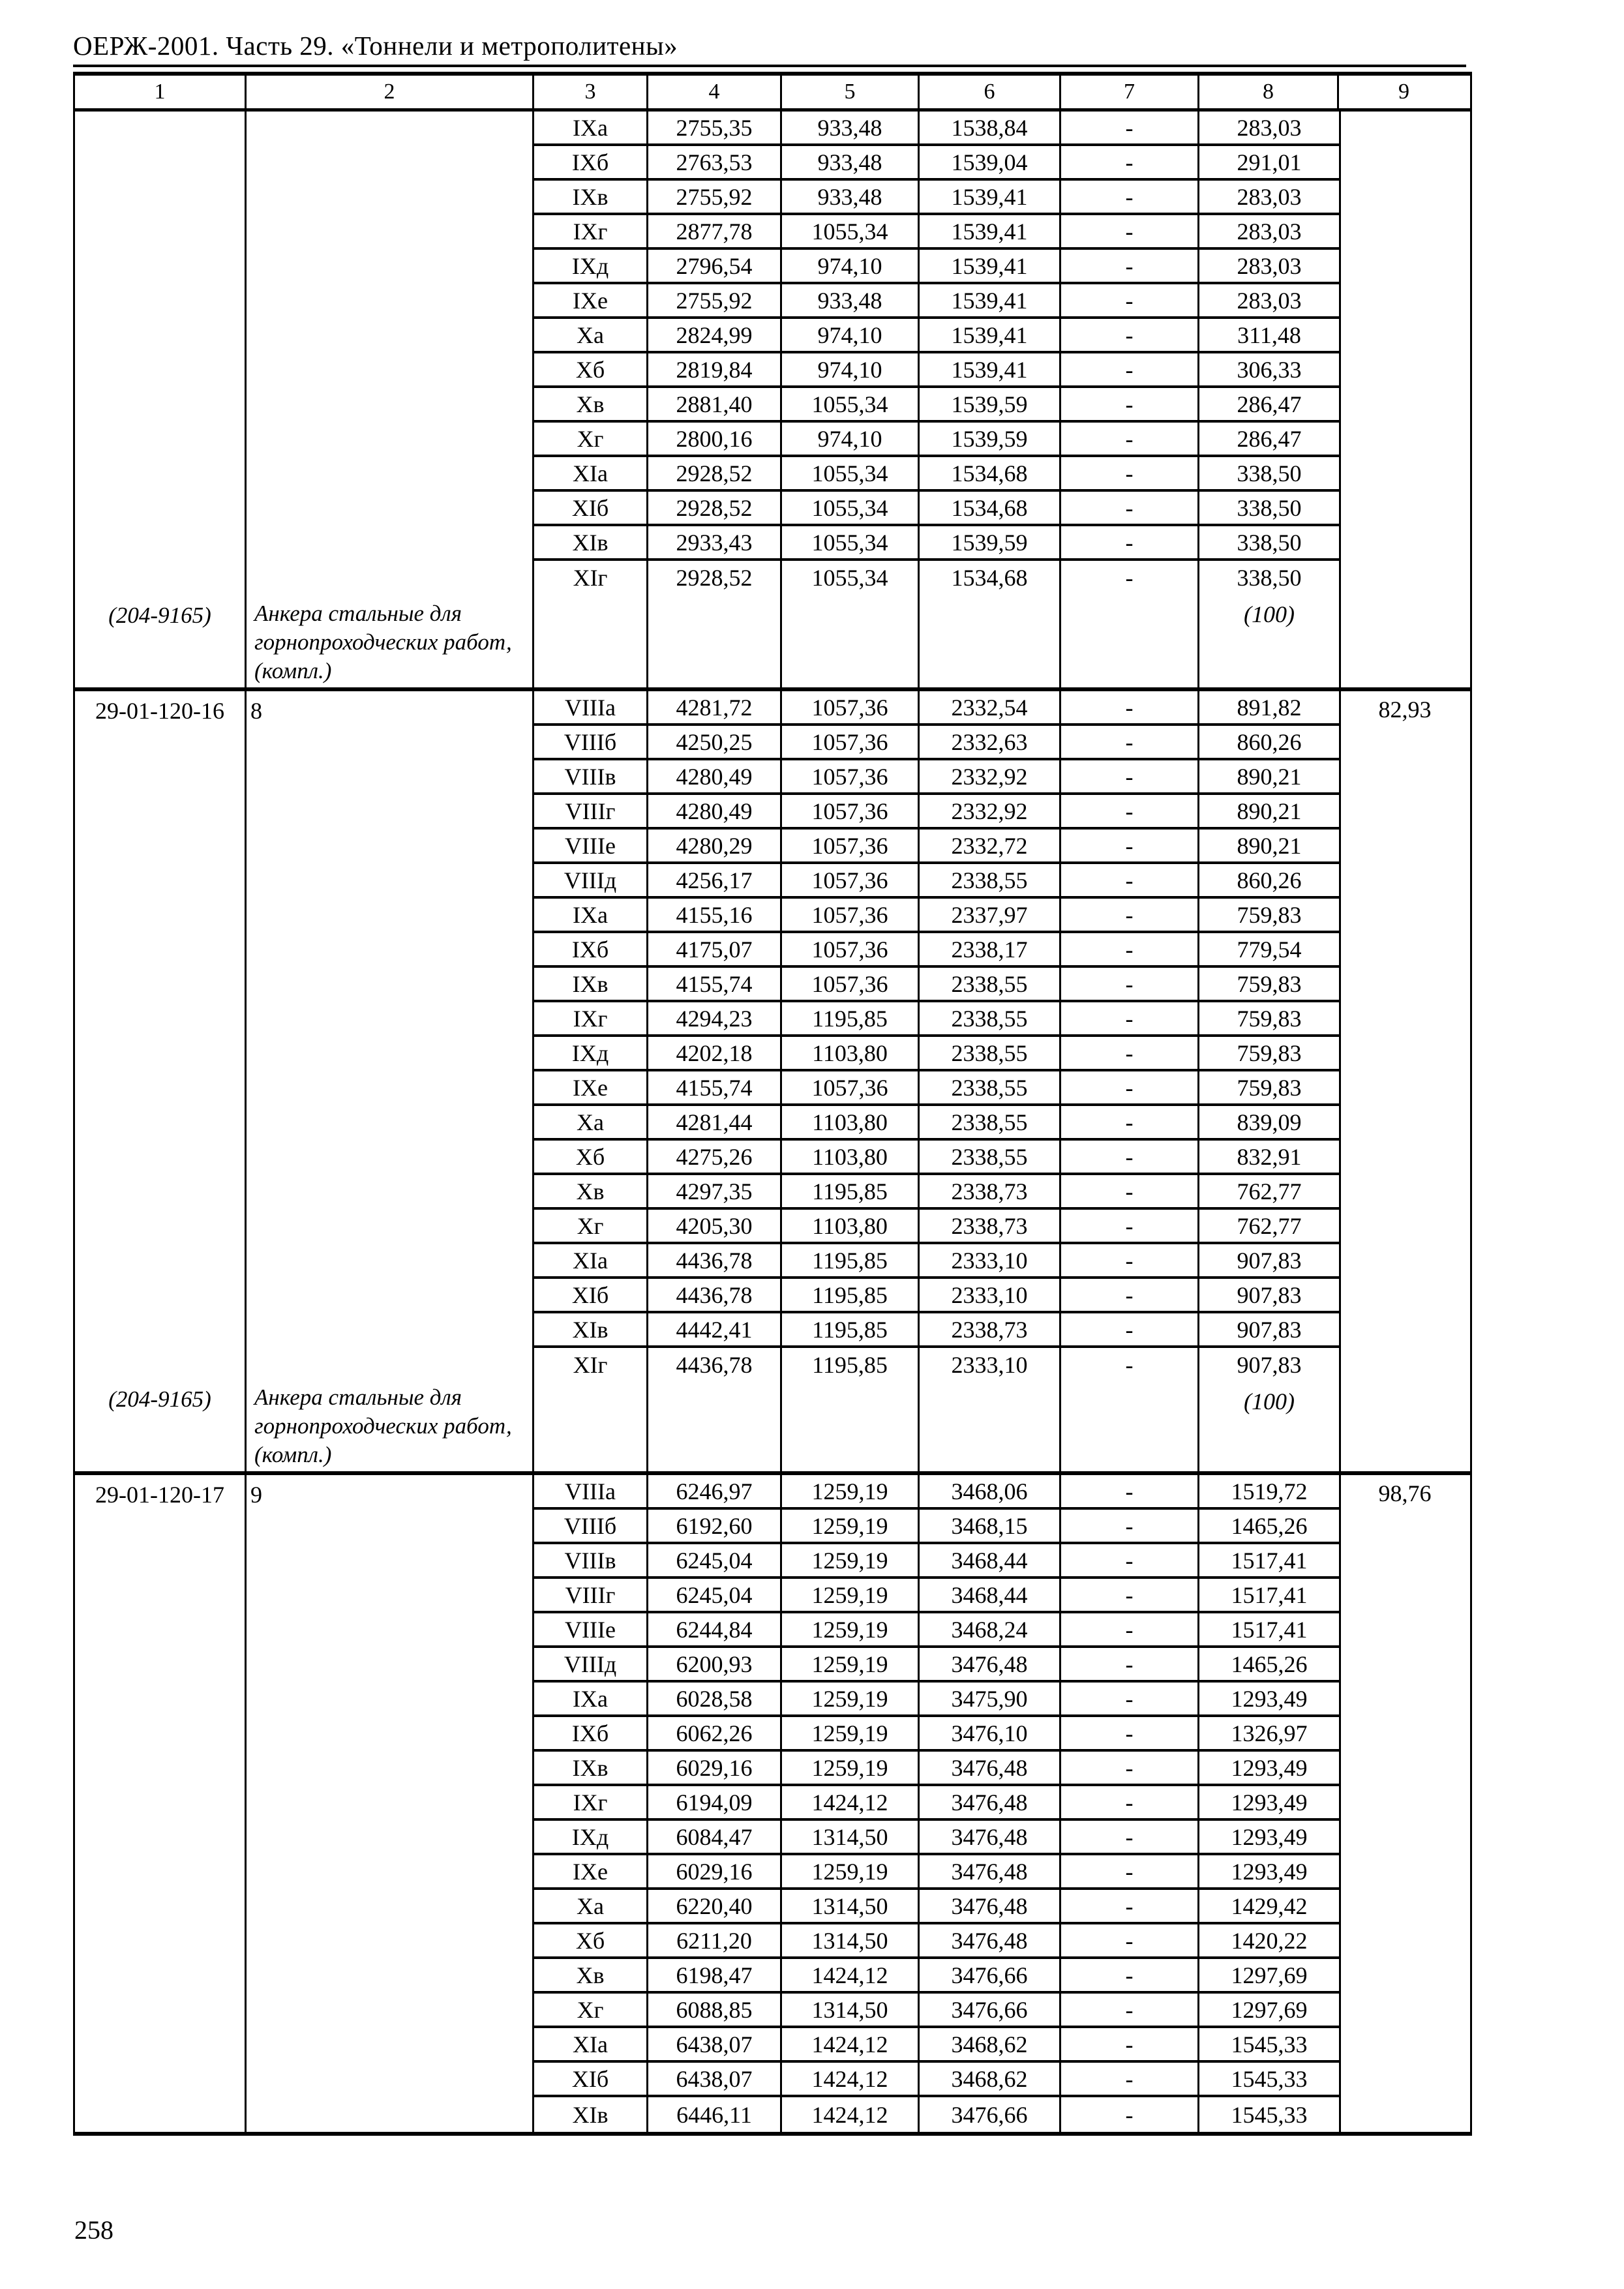 The image size is (1624, 2289). Describe the element at coordinates (1269, 1975) in the screenshot. I see `cell-c8: 1297,69` at that location.